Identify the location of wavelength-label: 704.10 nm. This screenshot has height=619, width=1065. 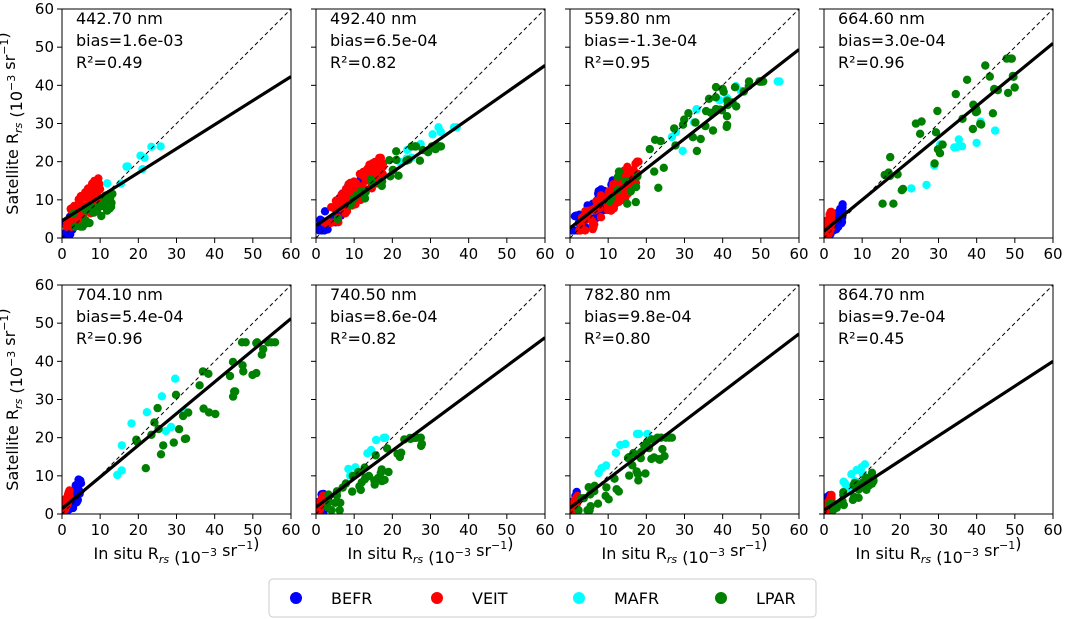
(119, 294).